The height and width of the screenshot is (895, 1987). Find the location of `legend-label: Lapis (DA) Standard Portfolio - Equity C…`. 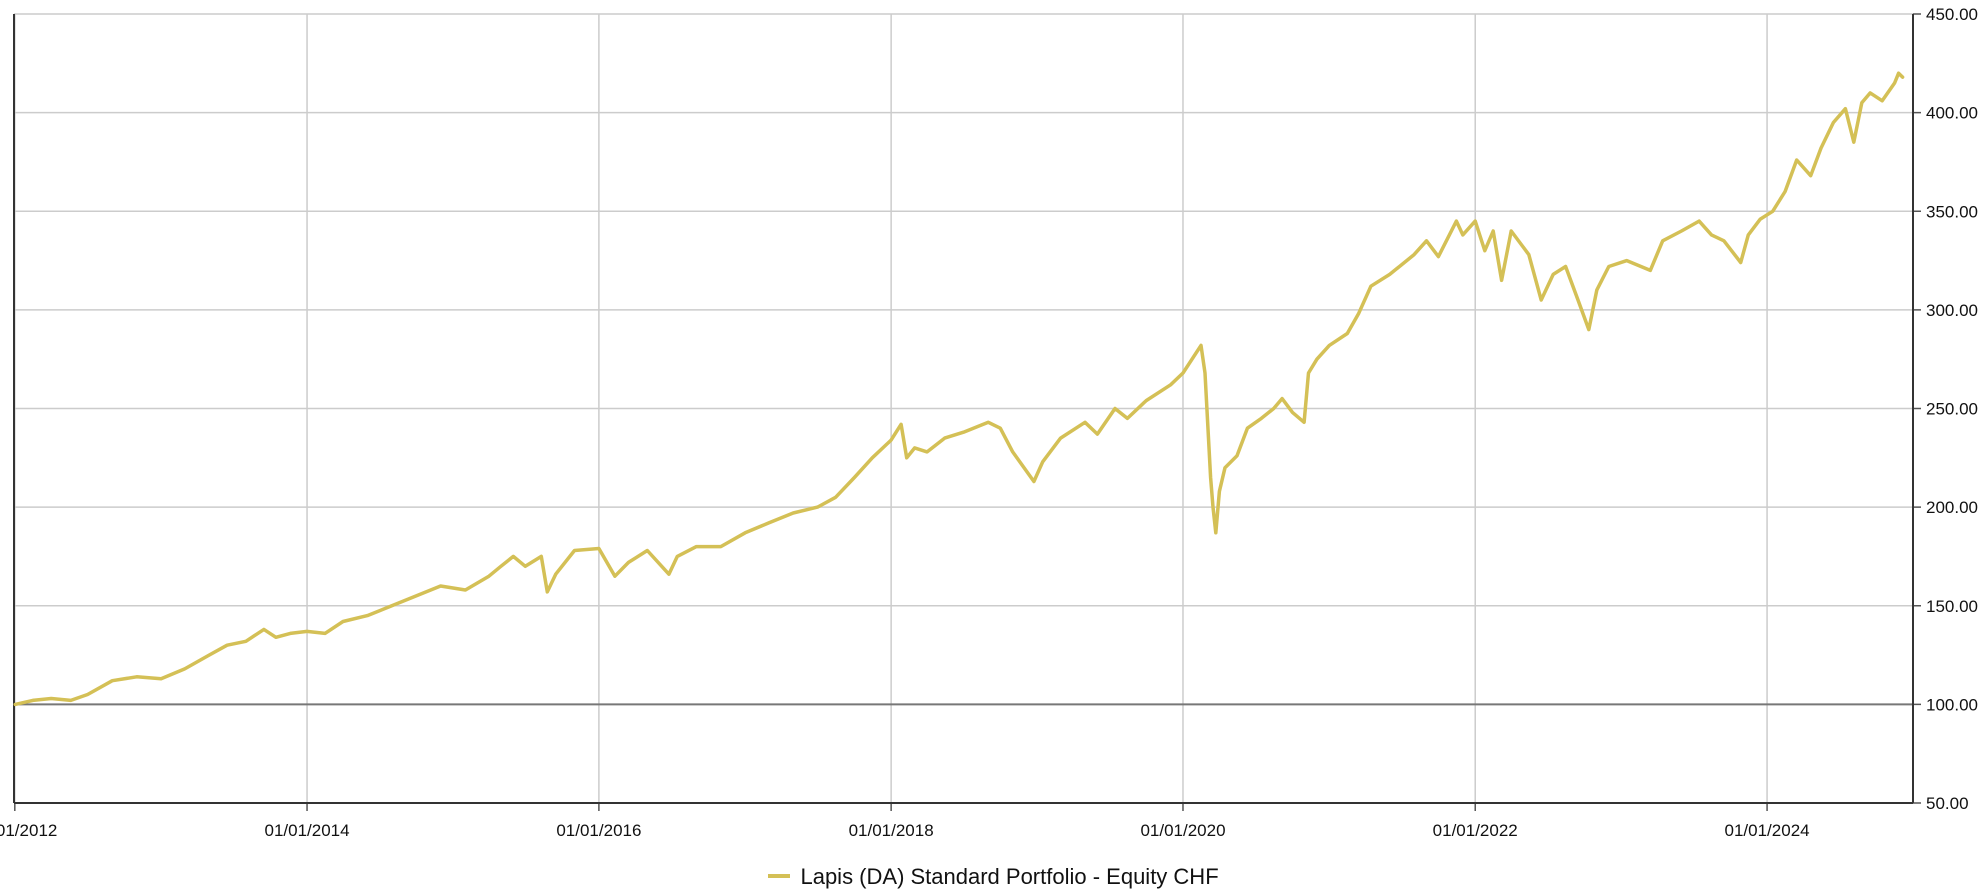

legend-label: Lapis (DA) Standard Portfolio - Equity C… is located at coordinates (1009, 876).